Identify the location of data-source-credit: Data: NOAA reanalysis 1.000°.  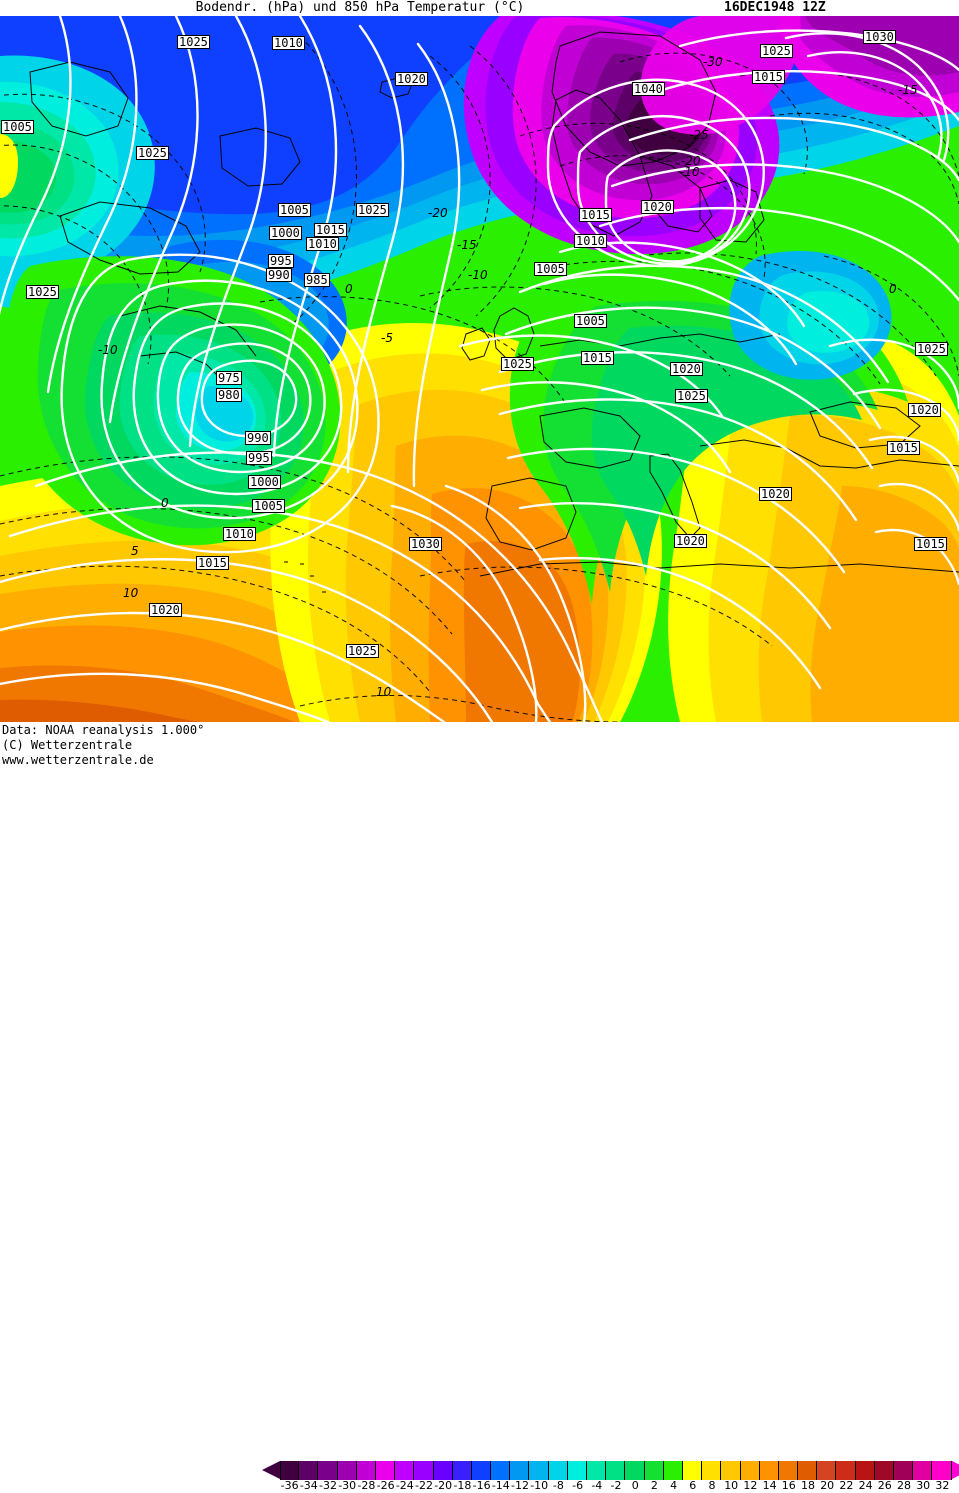
(103, 730).